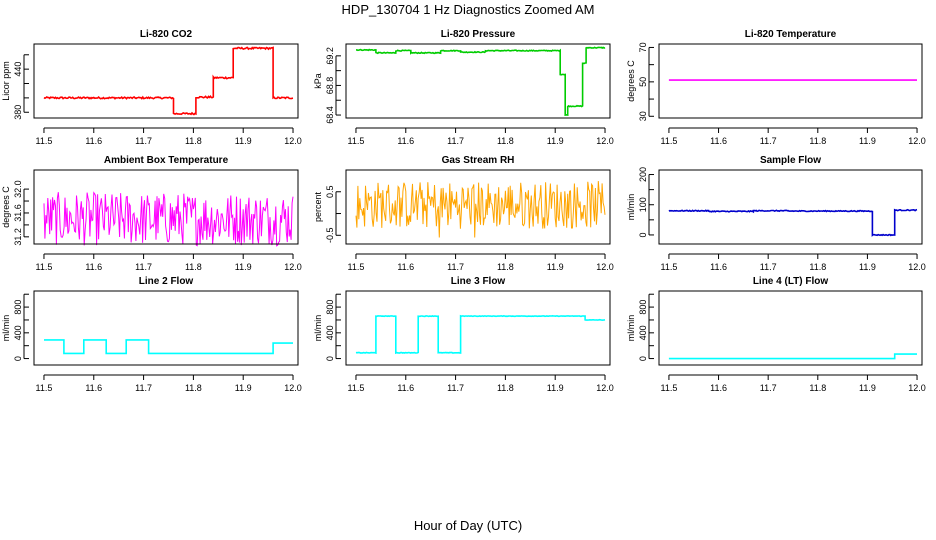  I want to click on panel-title: Line 2 Flow, so click(166, 281).